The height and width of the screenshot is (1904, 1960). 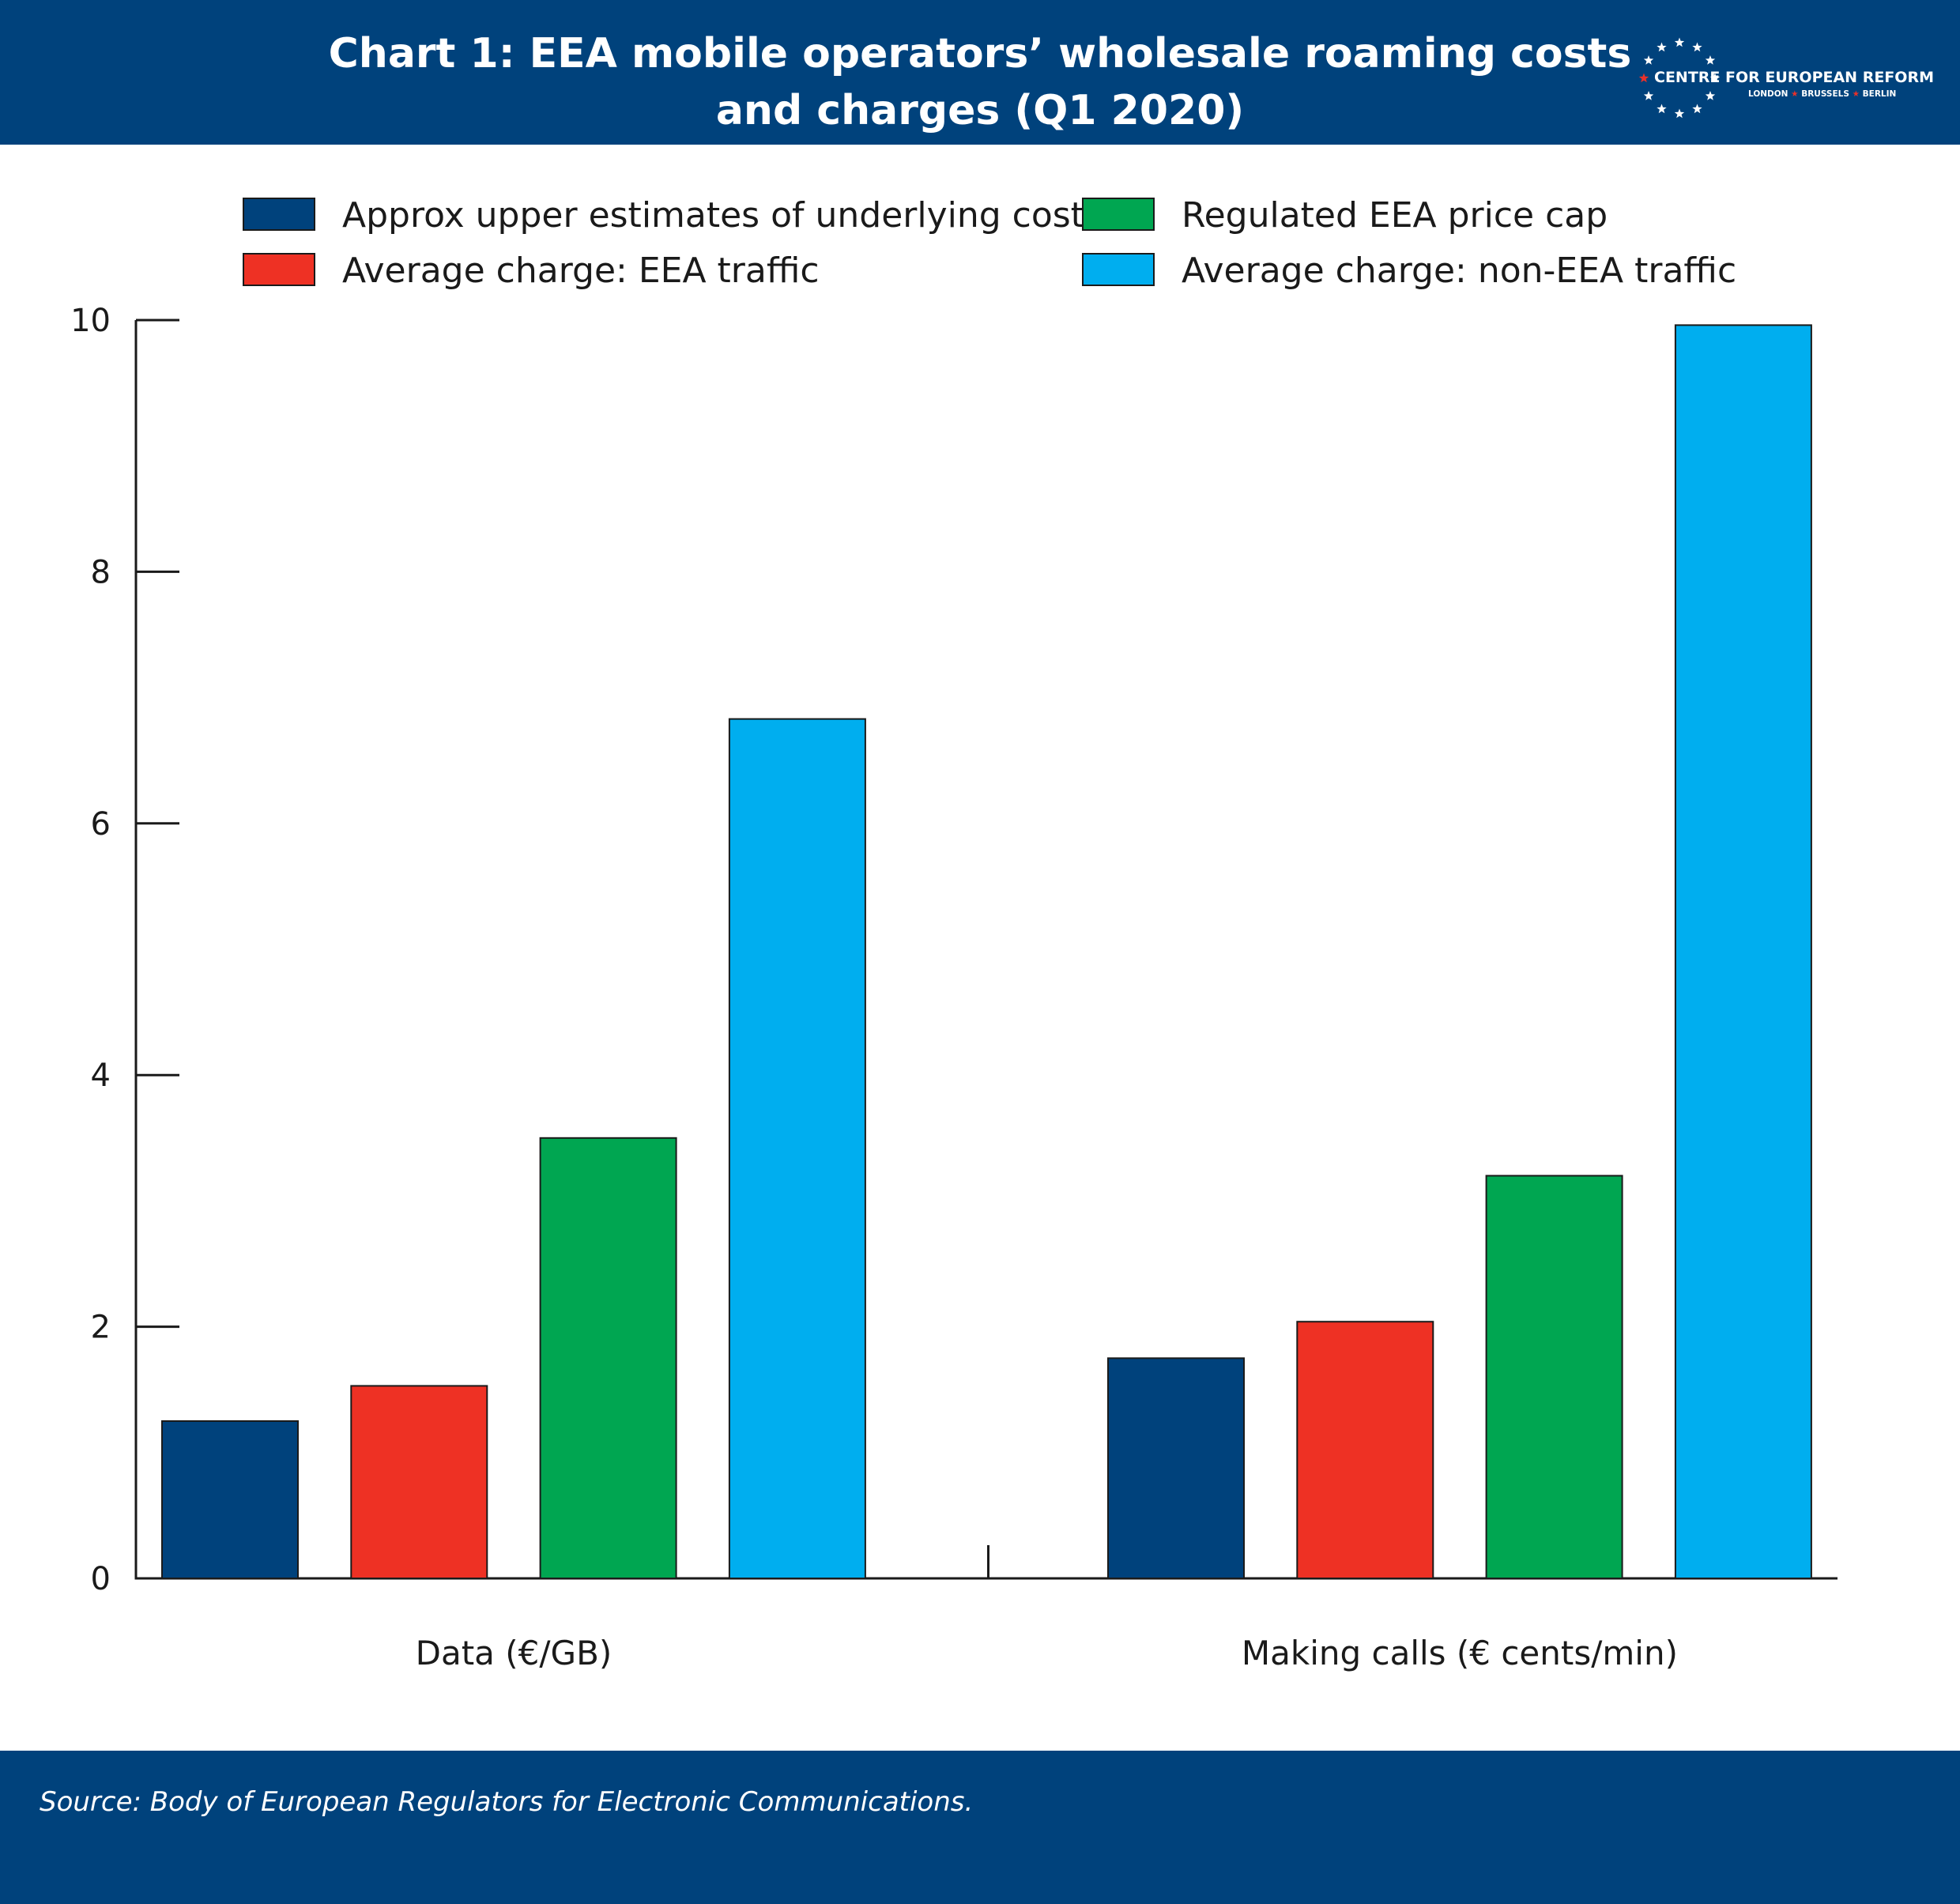 What do you see at coordinates (1459, 271) in the screenshot?
I see `legend-label: Average charge: non-EEA traffic` at bounding box center [1459, 271].